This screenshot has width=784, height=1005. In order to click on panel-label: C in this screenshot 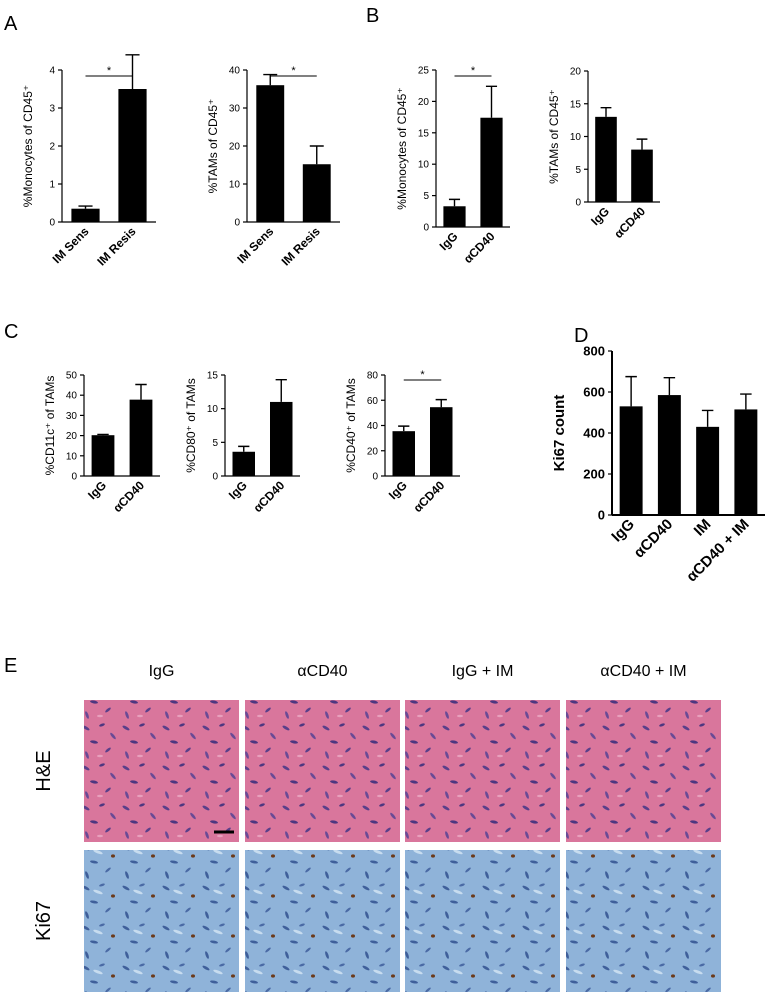, I will do `click(11, 332)`.